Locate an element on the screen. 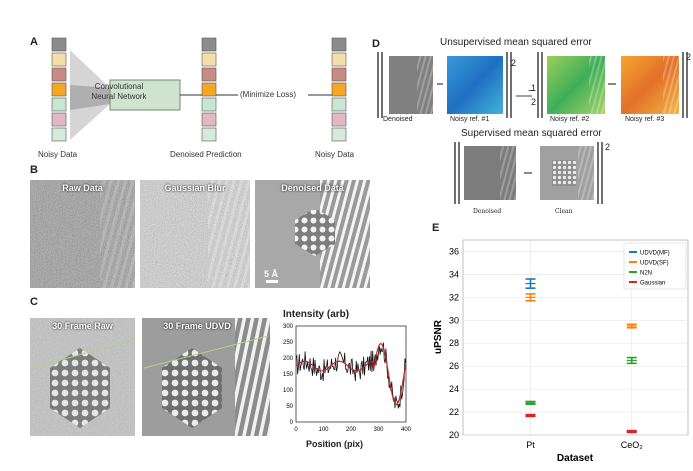 This screenshot has height=471, width=693. d-ref1-caption: Noisy ref. #1 is located at coordinates (470, 119).